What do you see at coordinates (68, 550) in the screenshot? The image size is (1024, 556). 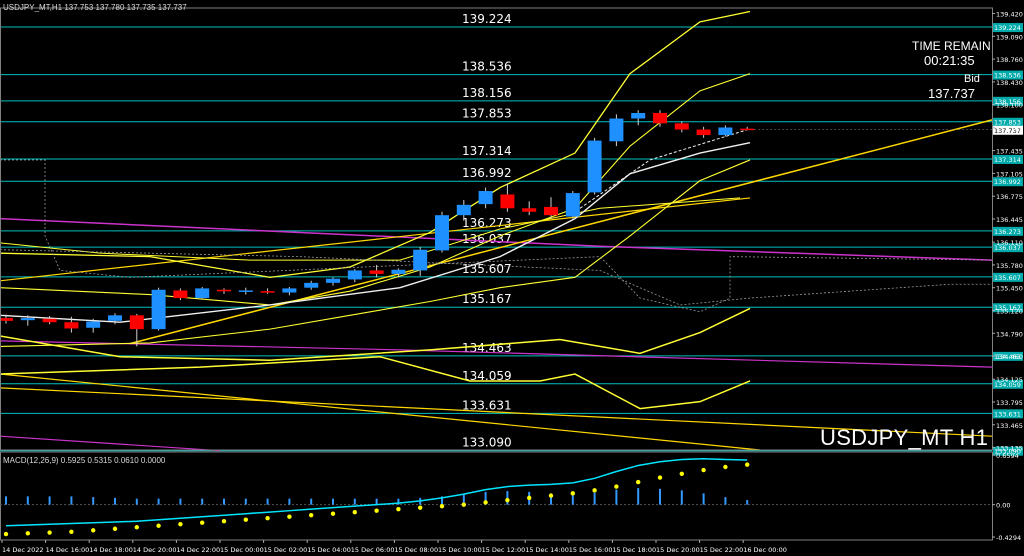 I see `x-tick-label: 14 Dec 16:00` at bounding box center [68, 550].